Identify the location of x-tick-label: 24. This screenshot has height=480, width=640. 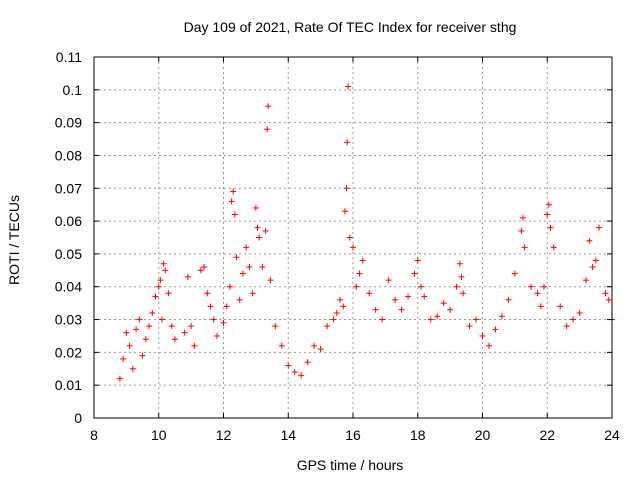
(612, 435).